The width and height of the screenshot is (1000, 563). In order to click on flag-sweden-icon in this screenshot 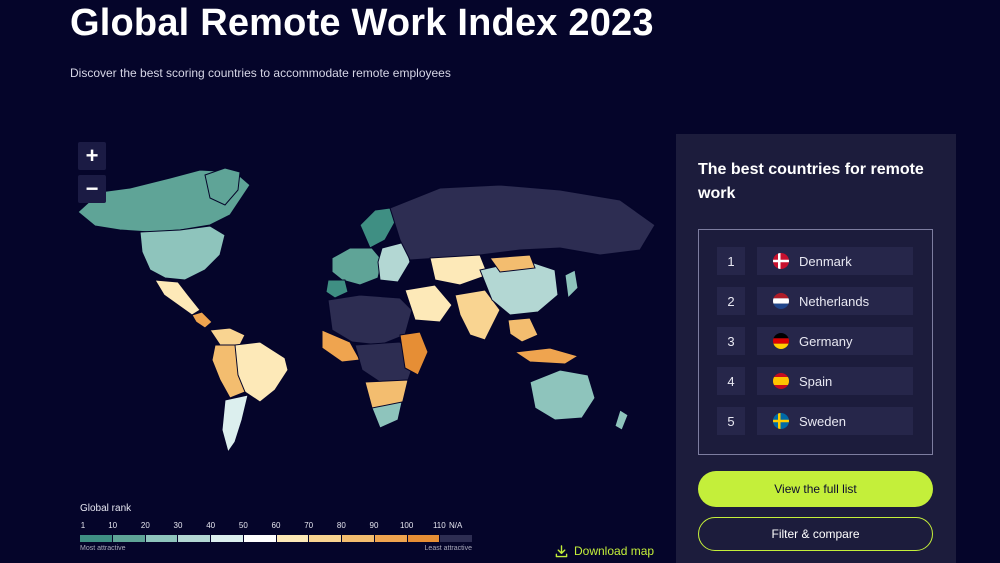, I will do `click(781, 421)`.